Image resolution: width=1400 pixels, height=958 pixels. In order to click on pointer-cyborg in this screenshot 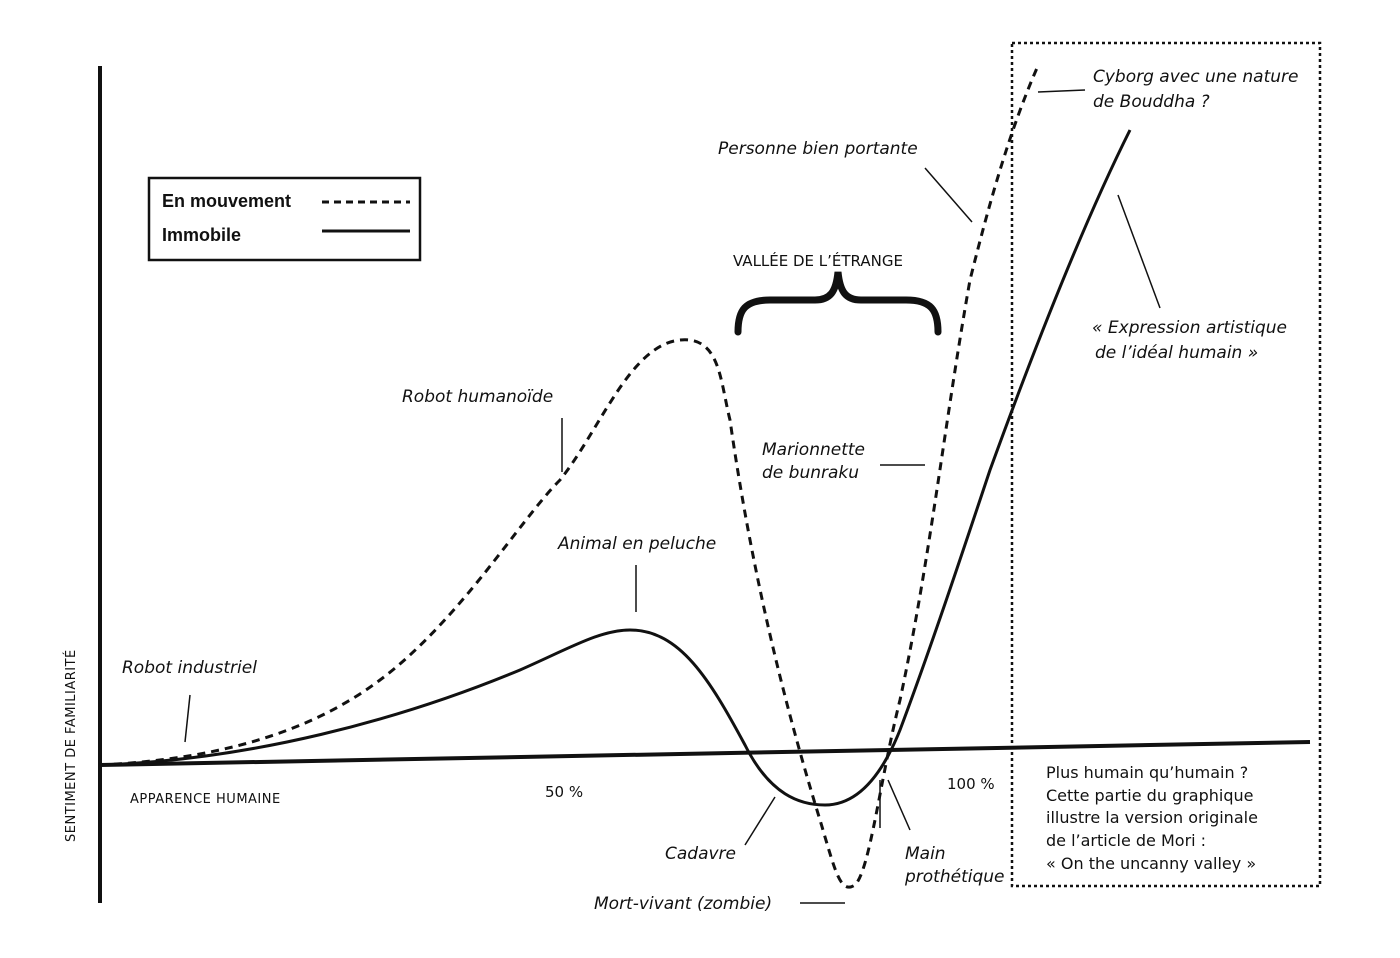, I will do `click(1061, 91)`.